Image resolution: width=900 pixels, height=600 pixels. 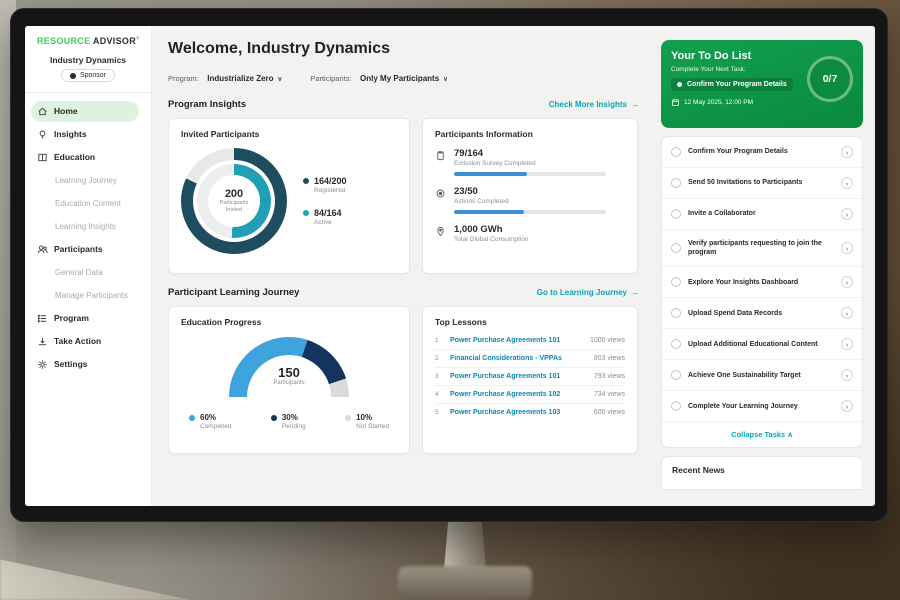 What do you see at coordinates (85, 249) in the screenshot?
I see `sidebar-item-participants: Participants` at bounding box center [85, 249].